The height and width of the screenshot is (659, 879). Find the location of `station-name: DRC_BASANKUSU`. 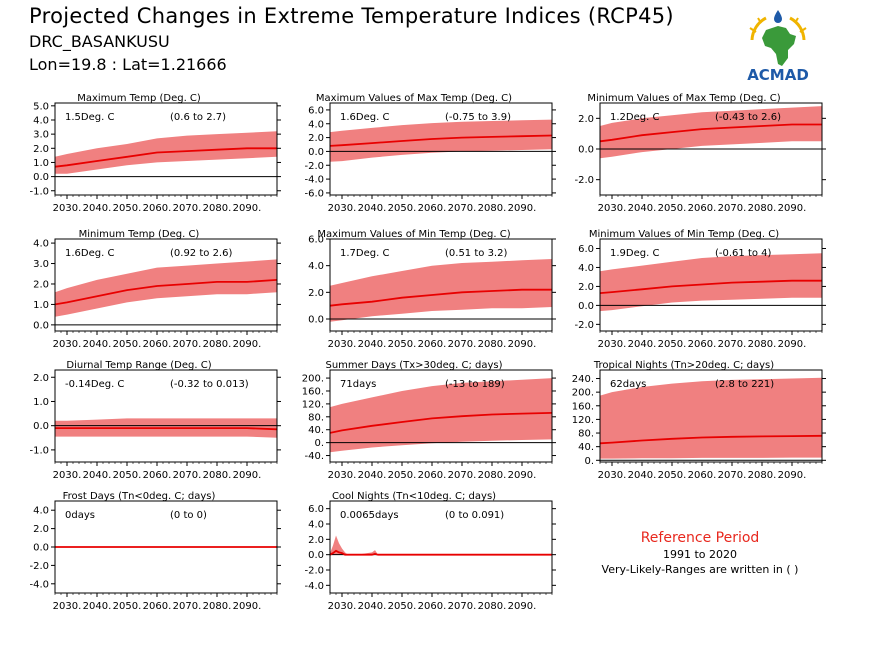

station-name: DRC_BASANKUSU is located at coordinates (99, 41).